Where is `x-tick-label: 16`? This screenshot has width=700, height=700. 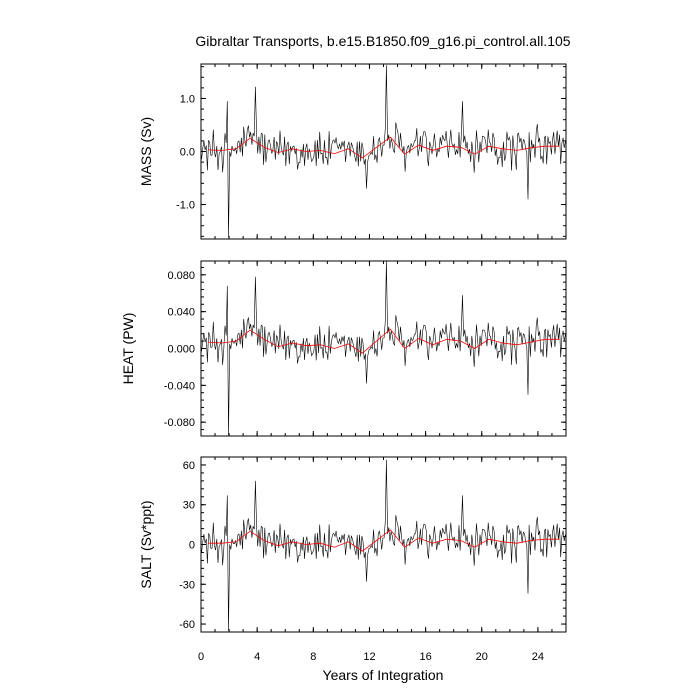 x-tick-label: 16 is located at coordinates (425, 657).